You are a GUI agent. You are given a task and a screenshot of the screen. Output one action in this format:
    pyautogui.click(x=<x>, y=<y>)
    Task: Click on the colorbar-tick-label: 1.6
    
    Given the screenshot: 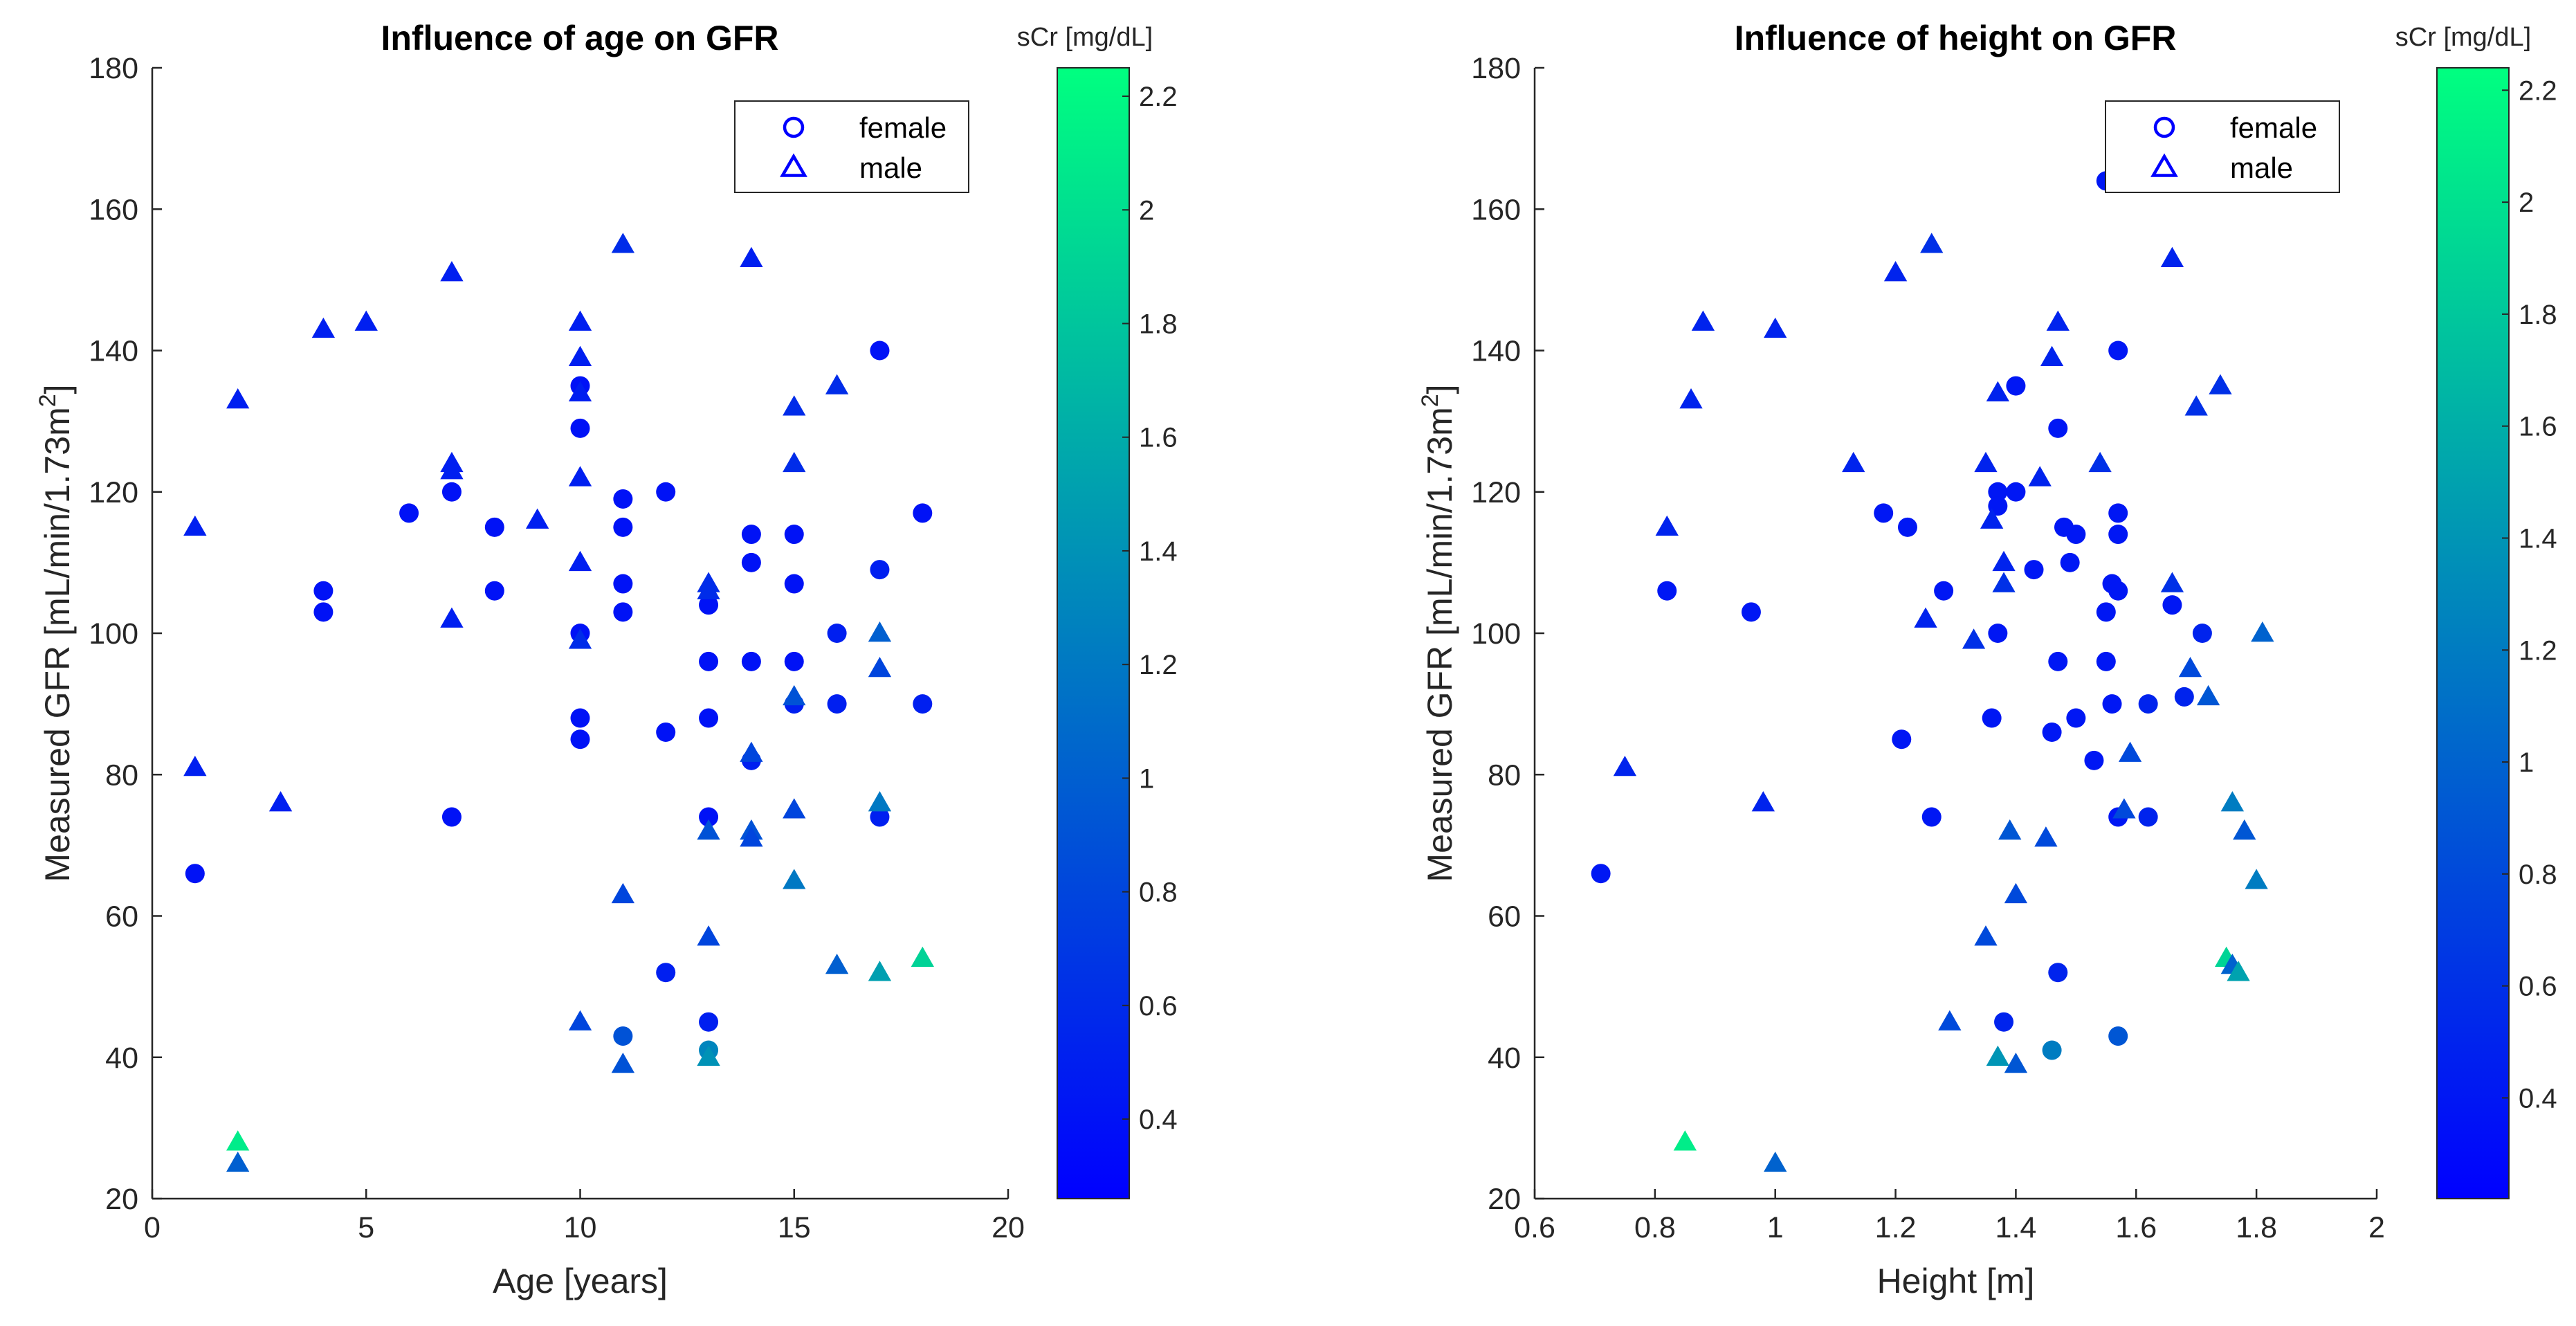 What is the action you would take?
    pyautogui.click(x=2538, y=427)
    